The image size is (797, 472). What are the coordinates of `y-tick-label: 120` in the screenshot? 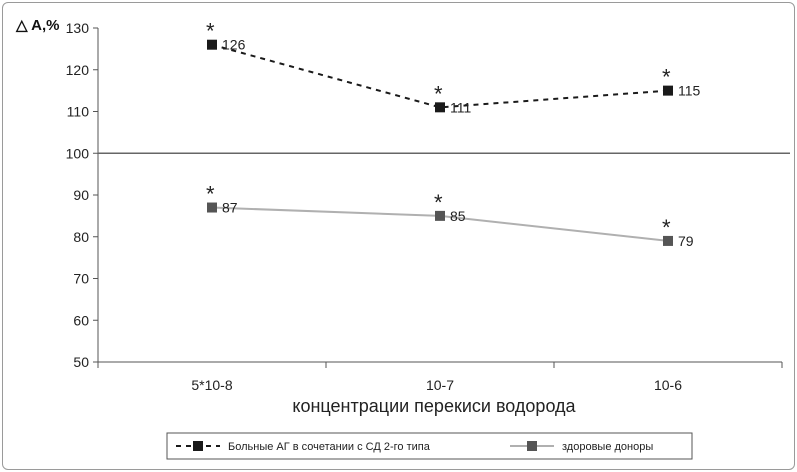 It's located at (78, 70).